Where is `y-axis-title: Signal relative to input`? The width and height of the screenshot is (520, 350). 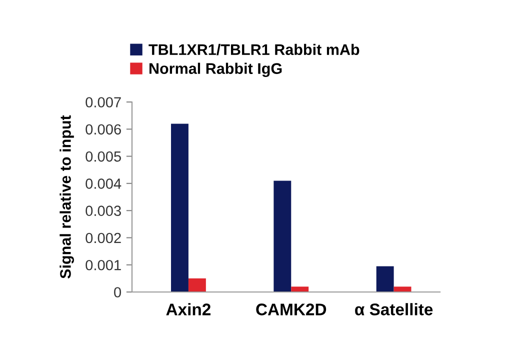
y-axis-title: Signal relative to input is located at coordinates (67, 196).